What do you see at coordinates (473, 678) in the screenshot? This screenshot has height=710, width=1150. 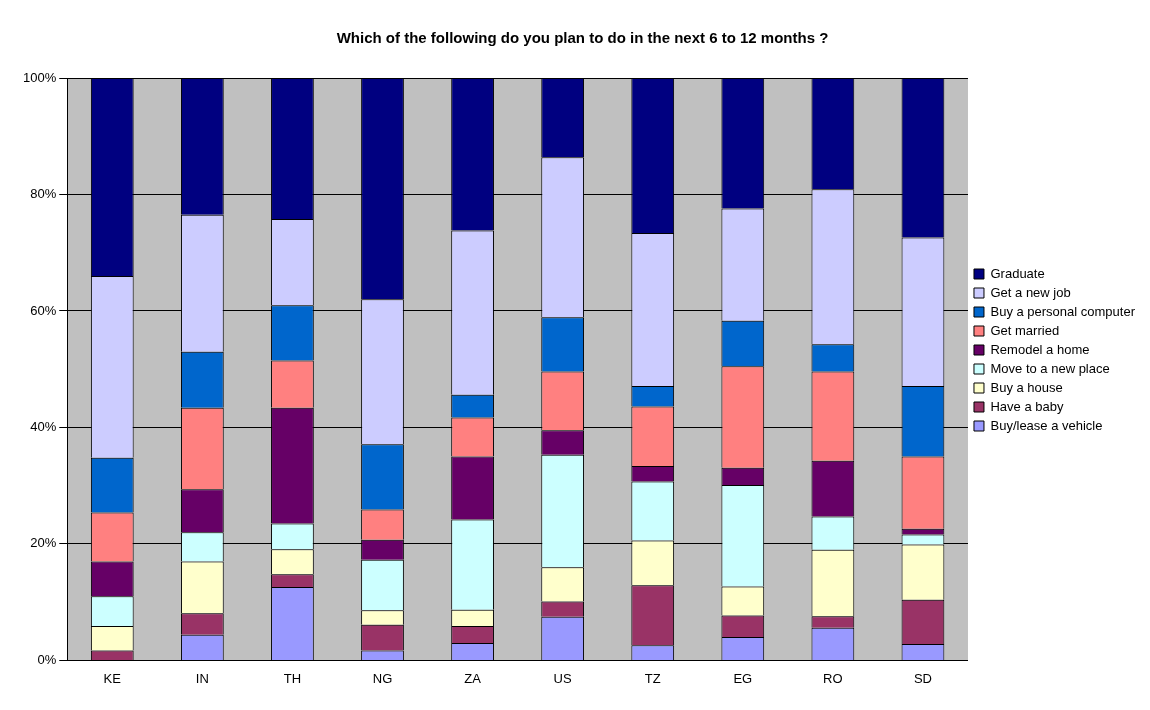 I see `x-tick-label: ZA` at bounding box center [473, 678].